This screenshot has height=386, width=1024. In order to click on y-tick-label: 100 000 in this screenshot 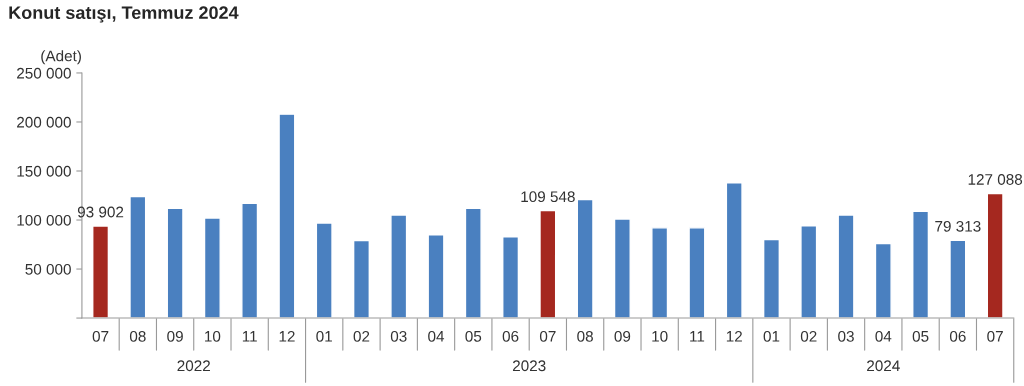, I will do `click(44, 220)`.